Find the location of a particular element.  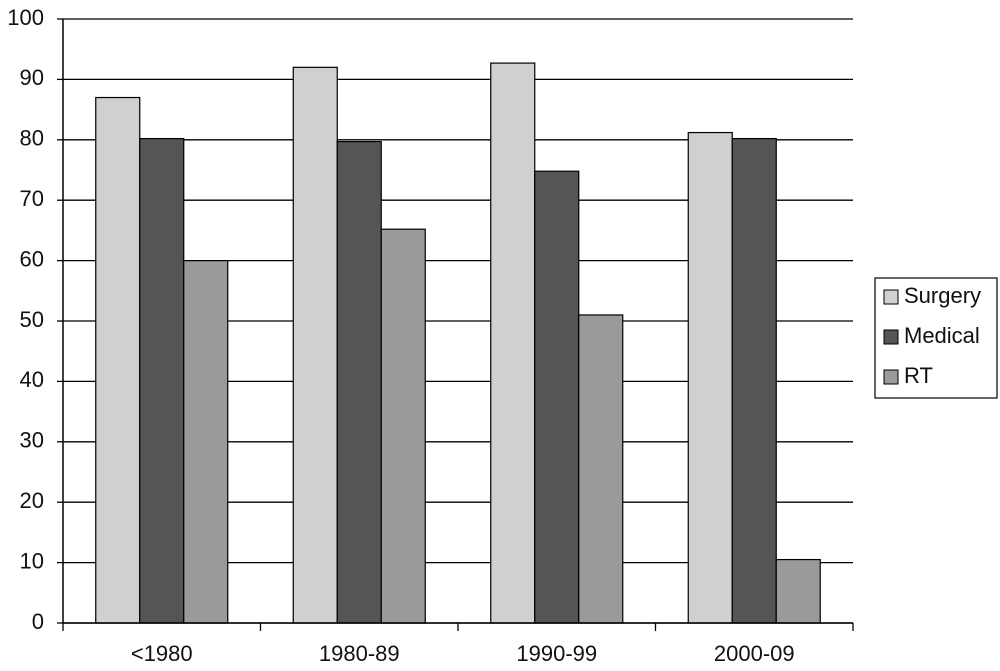

x-tick-label: 1990-99 is located at coordinates (556, 653).